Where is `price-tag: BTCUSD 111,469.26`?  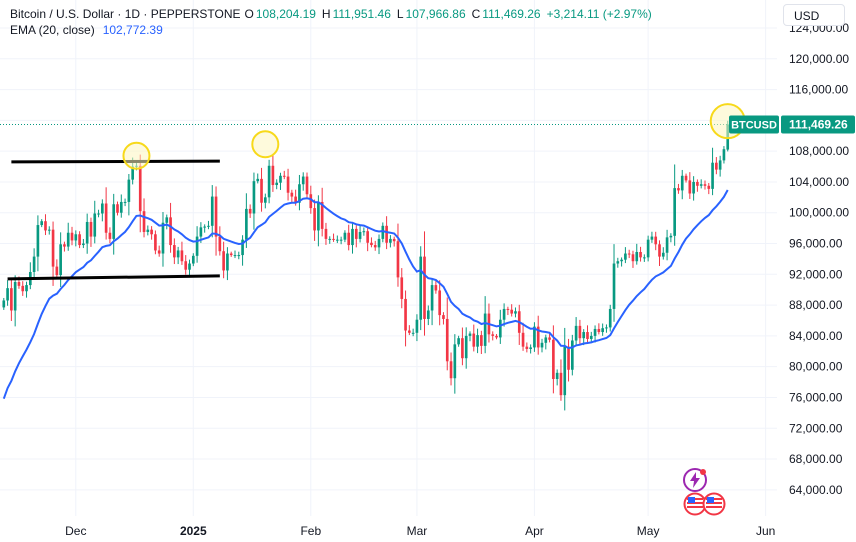 price-tag: BTCUSD 111,469.26 is located at coordinates (792, 124).